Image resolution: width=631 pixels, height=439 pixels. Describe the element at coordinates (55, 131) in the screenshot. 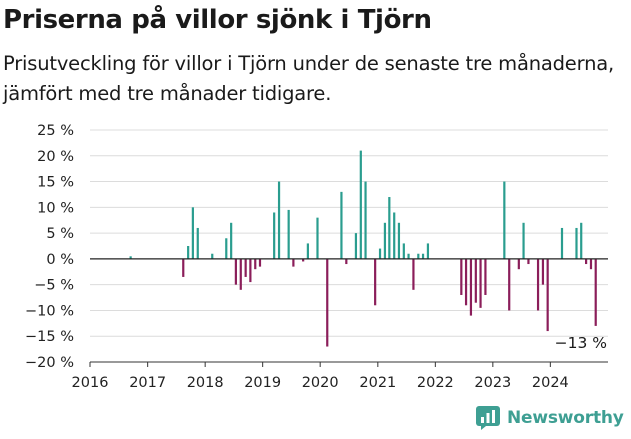

I see `y-tick-label: 25 %` at that location.